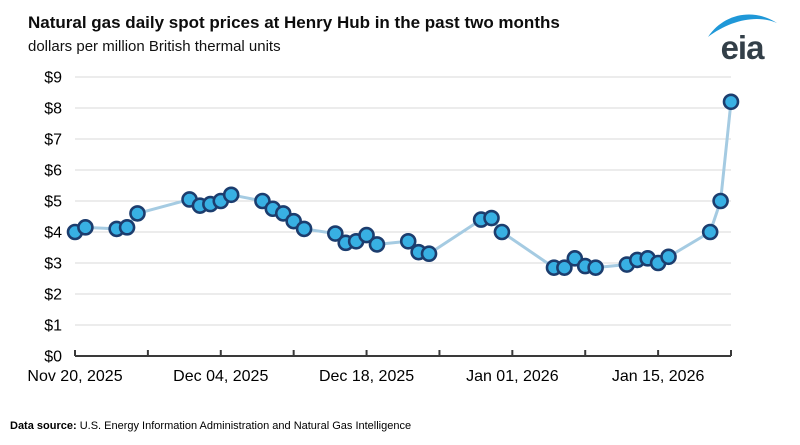 The image size is (800, 445). I want to click on y-axis-label: $7, so click(53, 140).